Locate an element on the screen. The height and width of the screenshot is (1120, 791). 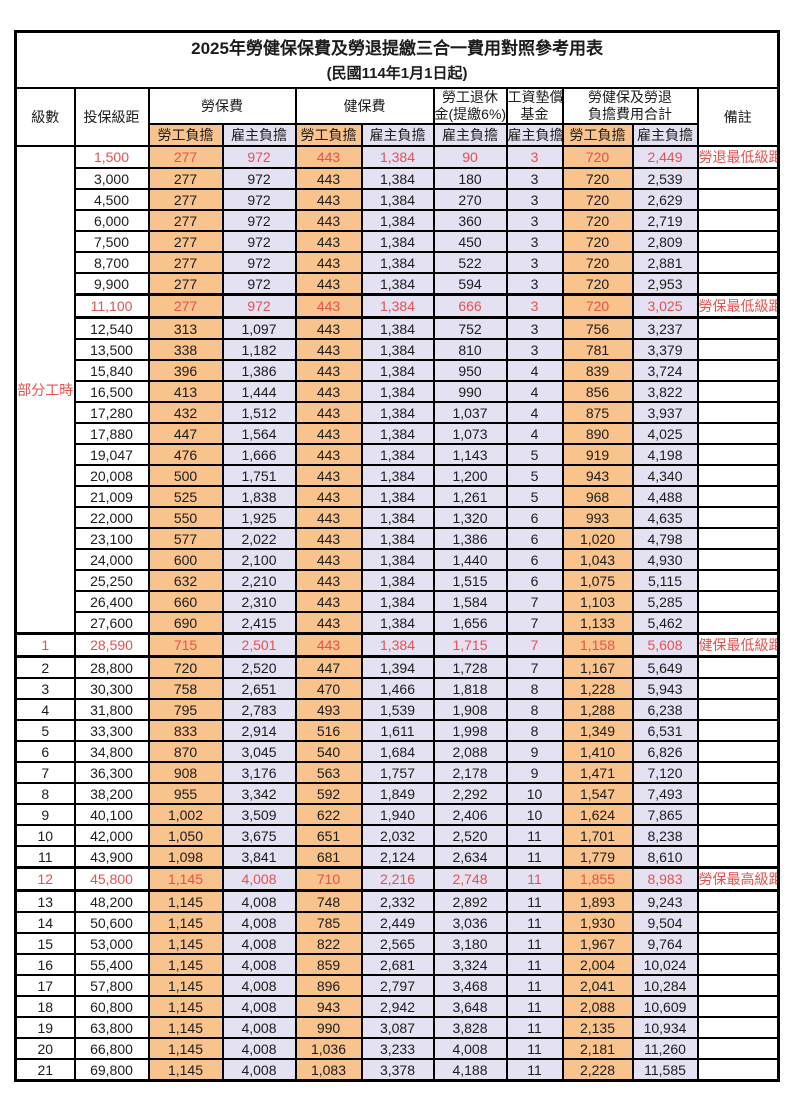
table-row: 9,900 277 972 443 1,384 594 3 720 2,953 is located at coordinates (398, 284).